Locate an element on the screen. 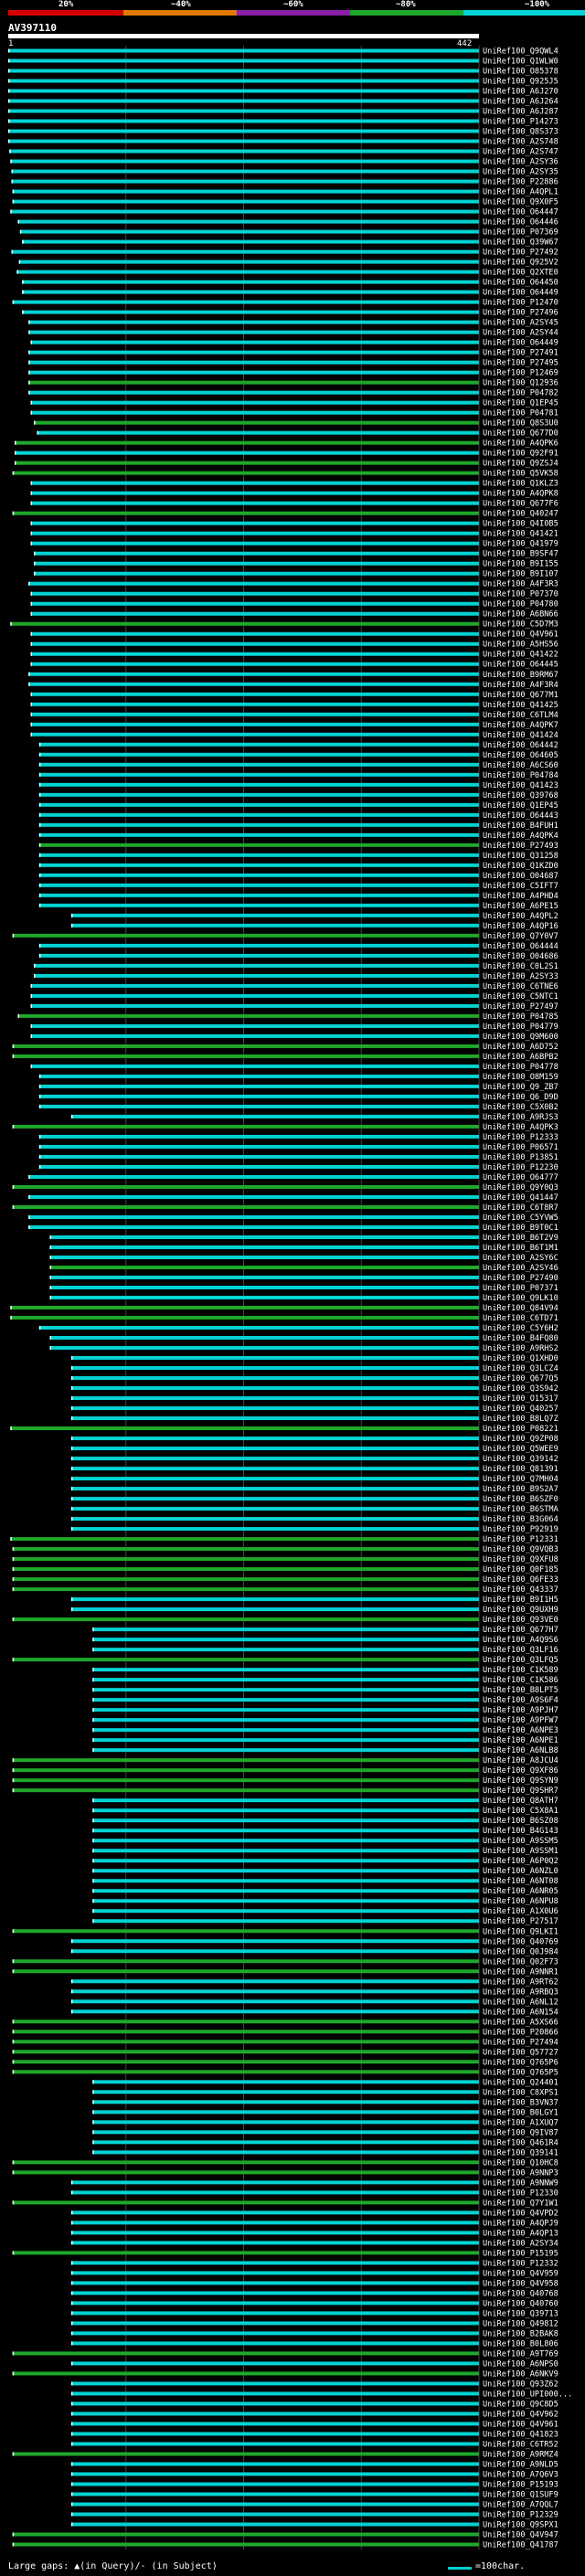 Image resolution: width=585 pixels, height=2576 pixels. hit-label: UniRef100_B8LQ7Z is located at coordinates (520, 1419).